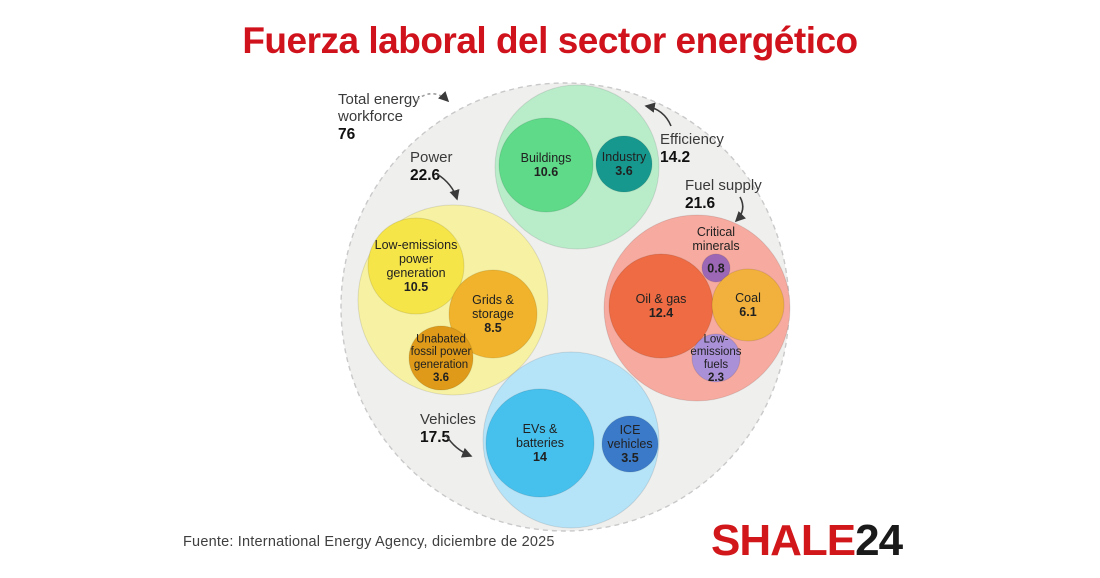  Describe the element at coordinates (630, 430) in the screenshot. I see `bubble-label-ice-vehicles: ICE` at that location.